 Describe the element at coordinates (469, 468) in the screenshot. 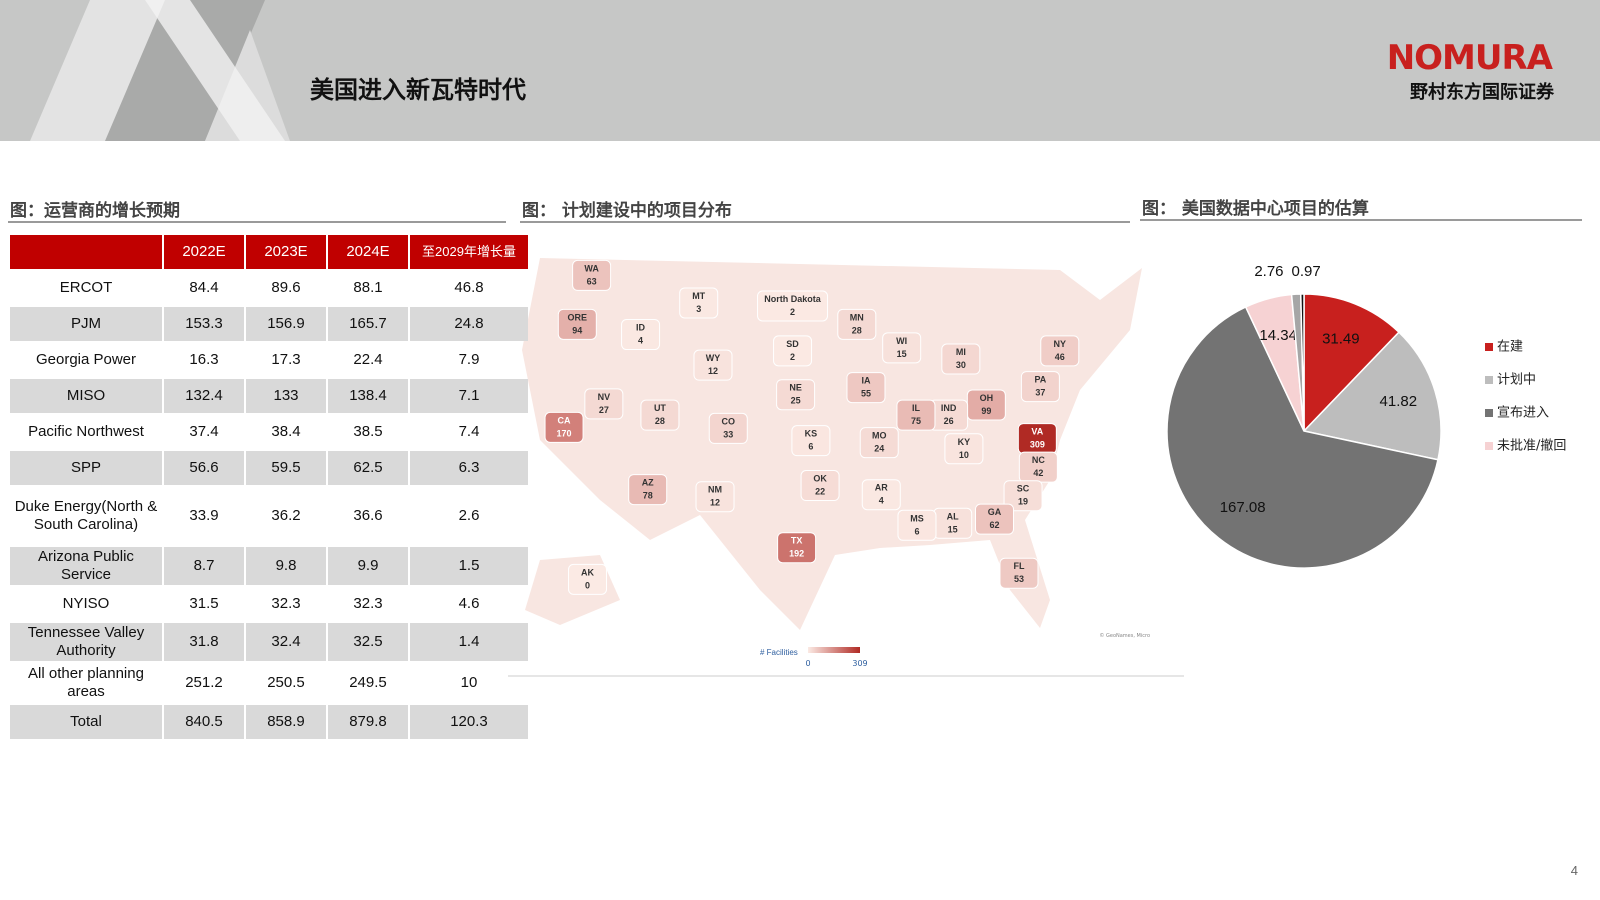

I see `cell-value: 6.3` at that location.